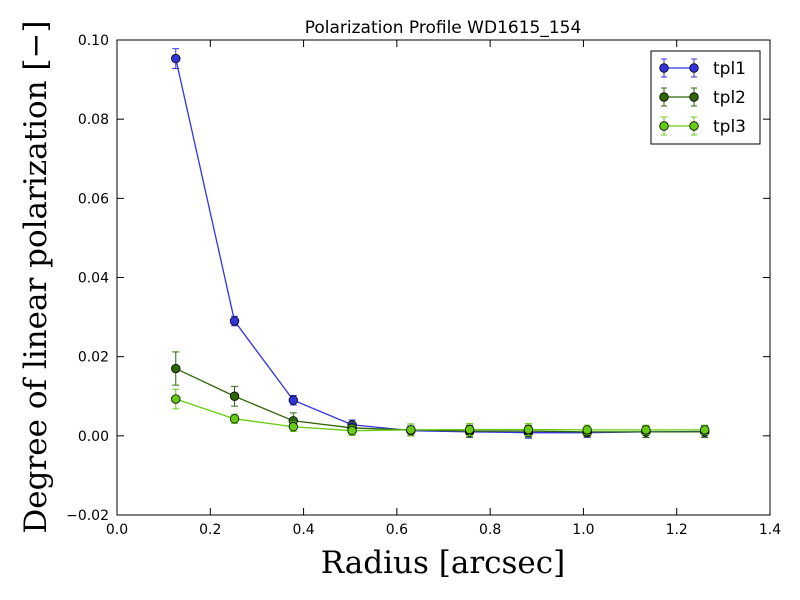 The image size is (800, 600). What do you see at coordinates (443, 563) in the screenshot?
I see `x-axis-label: Radius [arcsec]` at bounding box center [443, 563].